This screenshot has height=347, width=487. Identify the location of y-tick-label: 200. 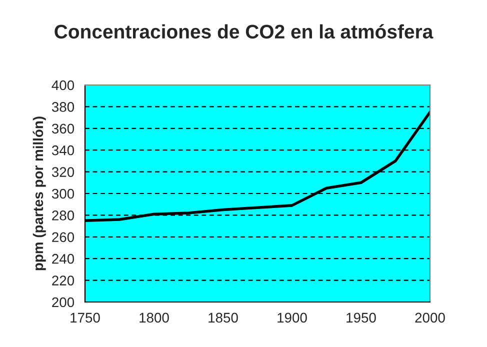
(63, 302).